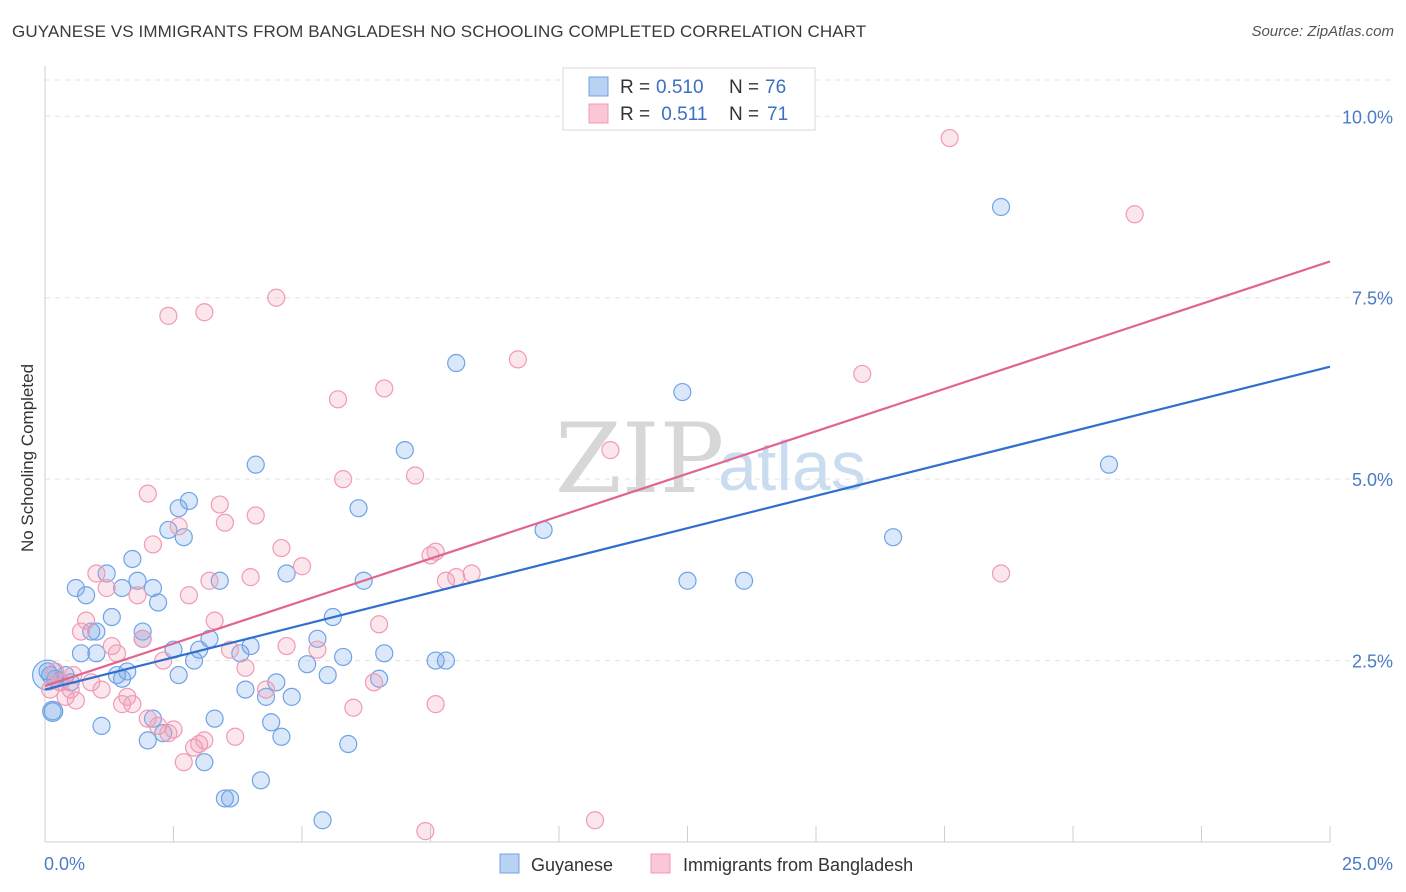 The height and width of the screenshot is (892, 1406). What do you see at coordinates (572, 865) in the screenshot?
I see `bottom-legend-label-guyanese: Guyanese` at bounding box center [572, 865].